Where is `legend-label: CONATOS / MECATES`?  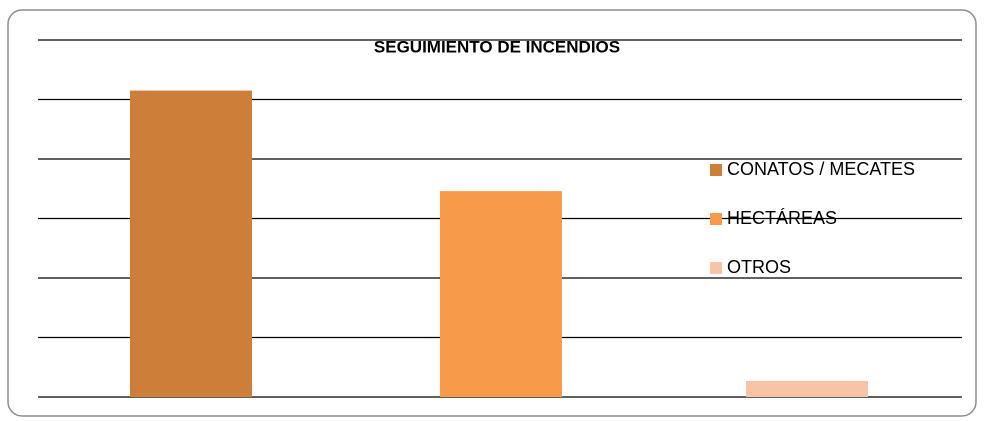 legend-label: CONATOS / MECATES is located at coordinates (821, 169).